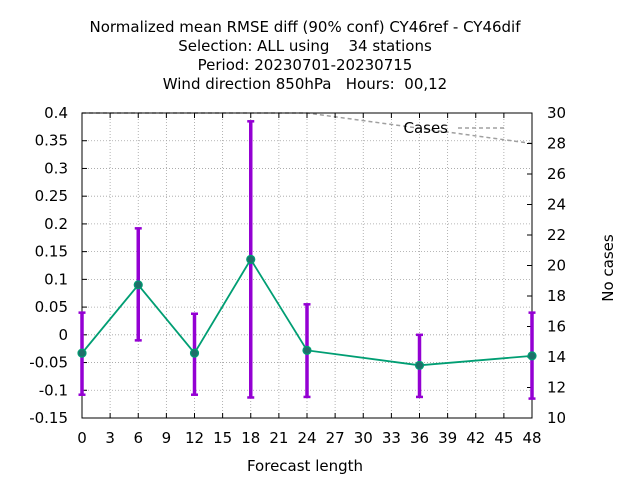 The width and height of the screenshot is (640, 480). What do you see at coordinates (194, 438) in the screenshot?
I see `x-tick-label-4: 12` at bounding box center [194, 438].